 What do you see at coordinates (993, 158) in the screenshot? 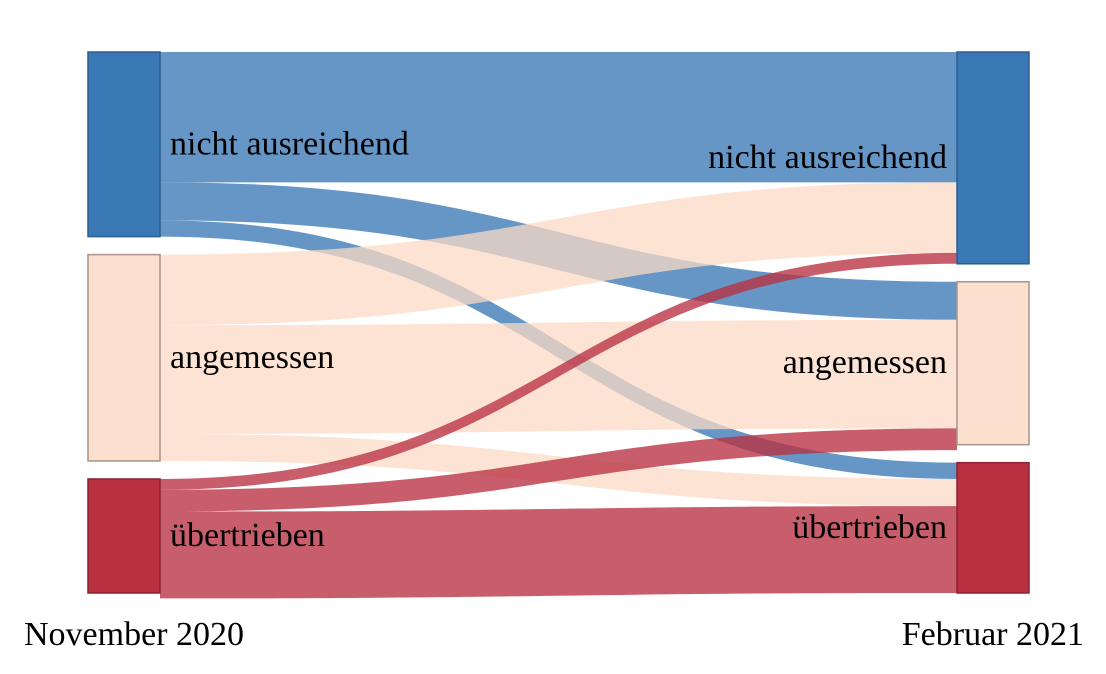
I see `node-f_na` at bounding box center [993, 158].